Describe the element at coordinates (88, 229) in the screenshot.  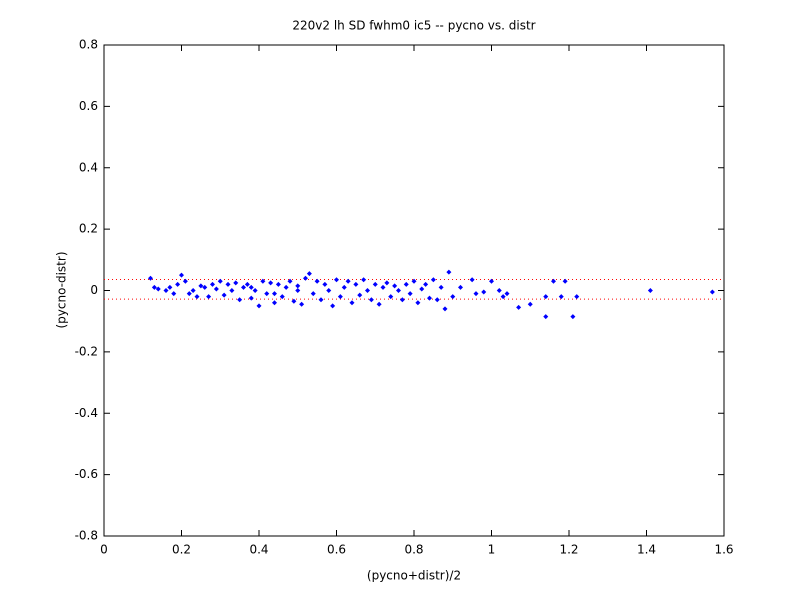
I see `y-tick-label: 0.2` at that location.